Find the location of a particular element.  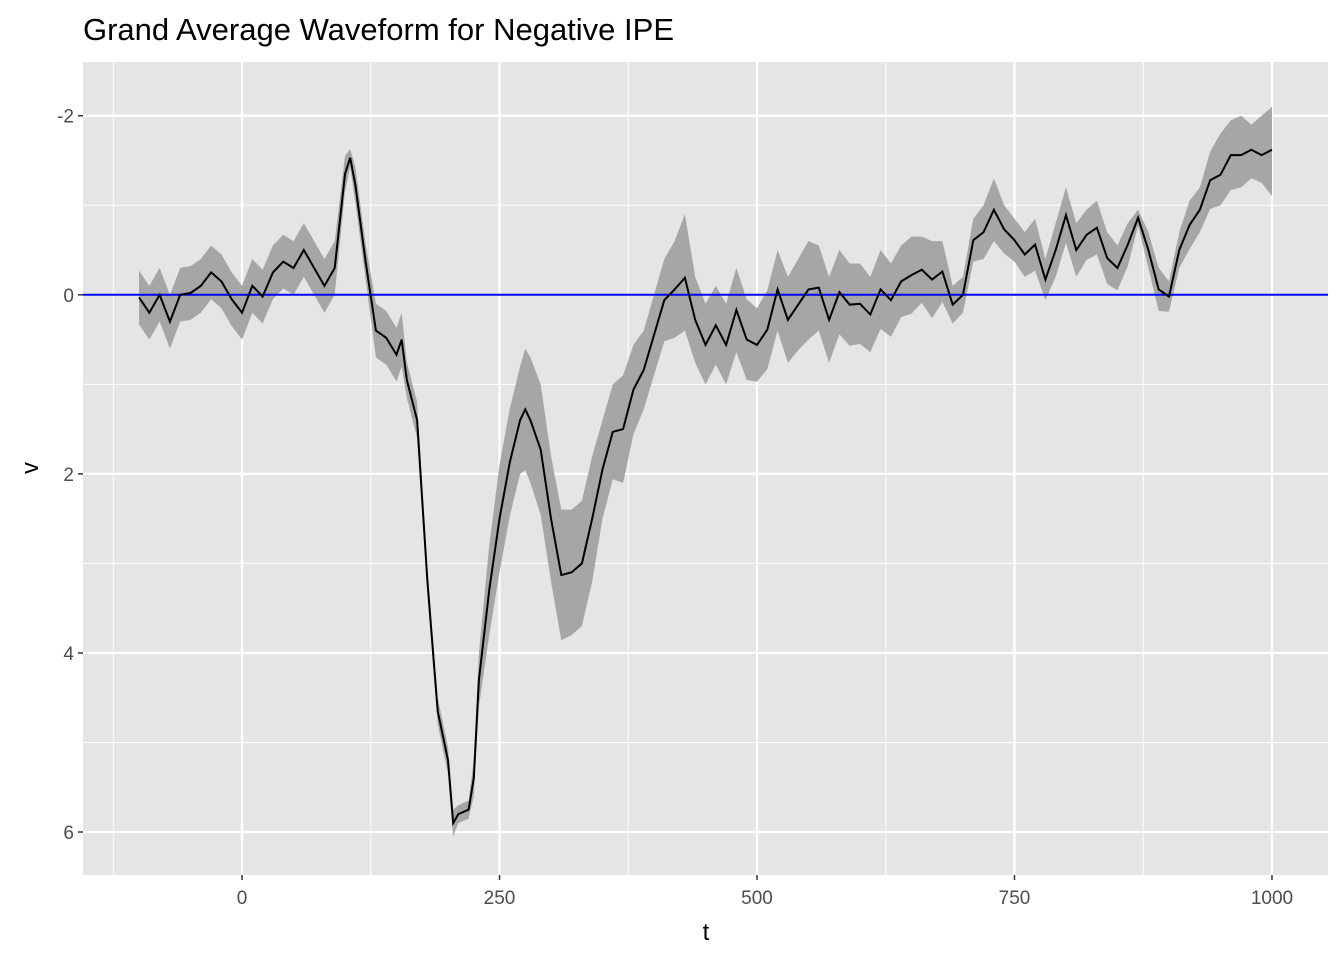

x-tick-label: 750 is located at coordinates (1015, 898).